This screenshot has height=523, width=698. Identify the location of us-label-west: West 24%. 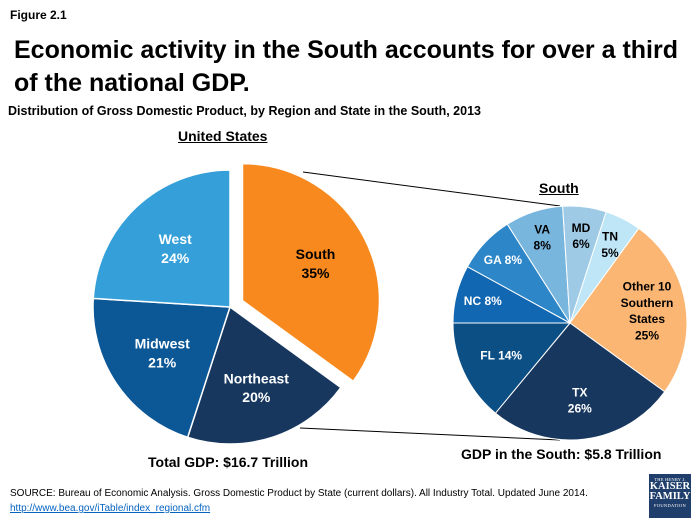
(176, 248).